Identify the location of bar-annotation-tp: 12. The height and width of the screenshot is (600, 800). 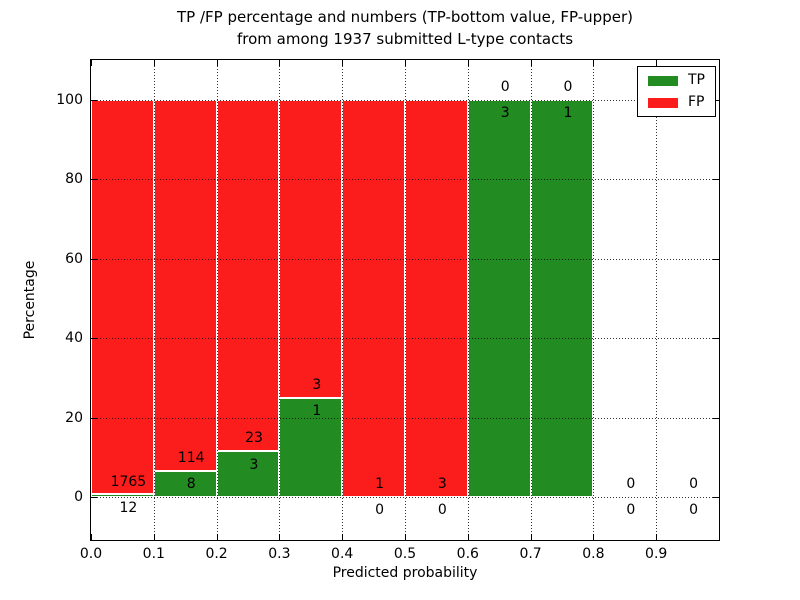
(128, 507).